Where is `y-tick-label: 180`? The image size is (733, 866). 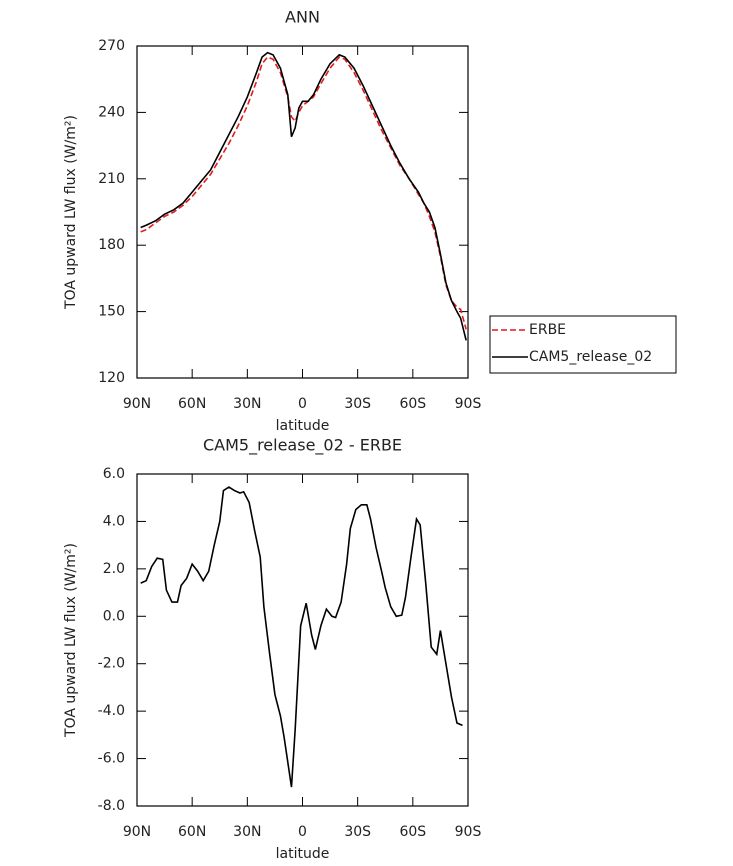 y-tick-label: 180 is located at coordinates (111, 245).